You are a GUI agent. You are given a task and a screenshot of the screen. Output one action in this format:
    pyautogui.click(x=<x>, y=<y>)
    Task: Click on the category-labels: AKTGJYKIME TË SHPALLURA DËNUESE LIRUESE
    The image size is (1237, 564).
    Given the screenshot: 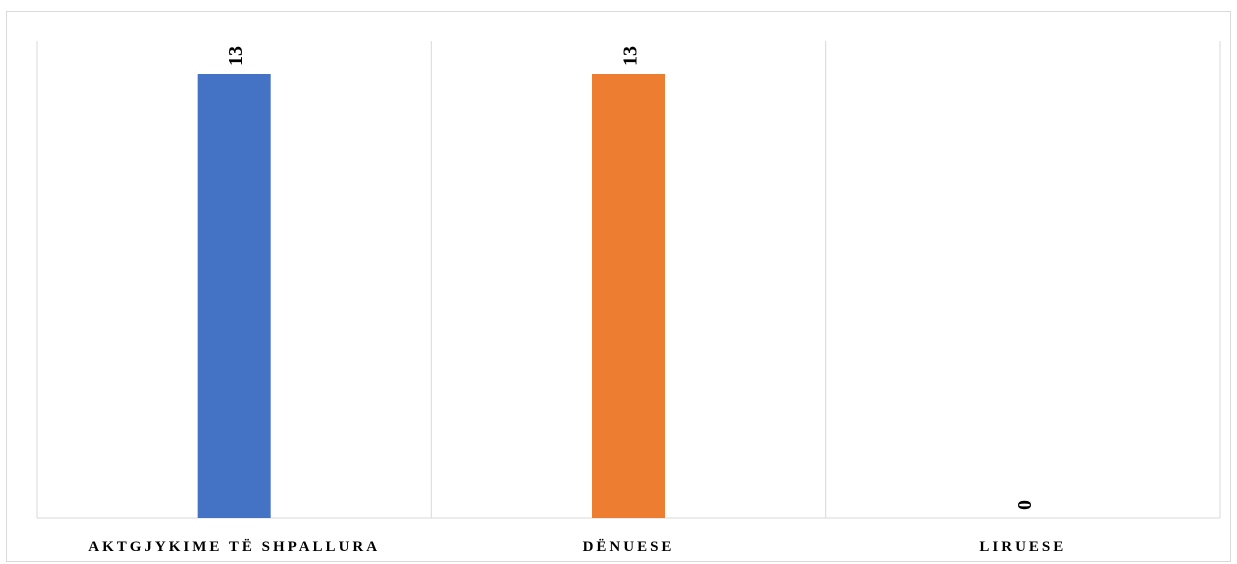 What is the action you would take?
    pyautogui.click(x=577, y=547)
    